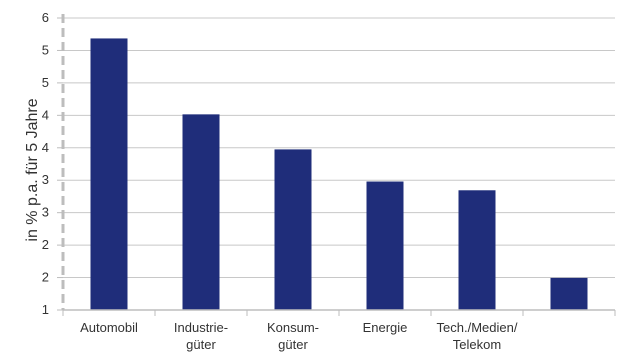  What do you see at coordinates (32, 169) in the screenshot?
I see `y-axis-label: in % p.a. für 5 Jahre` at bounding box center [32, 169].